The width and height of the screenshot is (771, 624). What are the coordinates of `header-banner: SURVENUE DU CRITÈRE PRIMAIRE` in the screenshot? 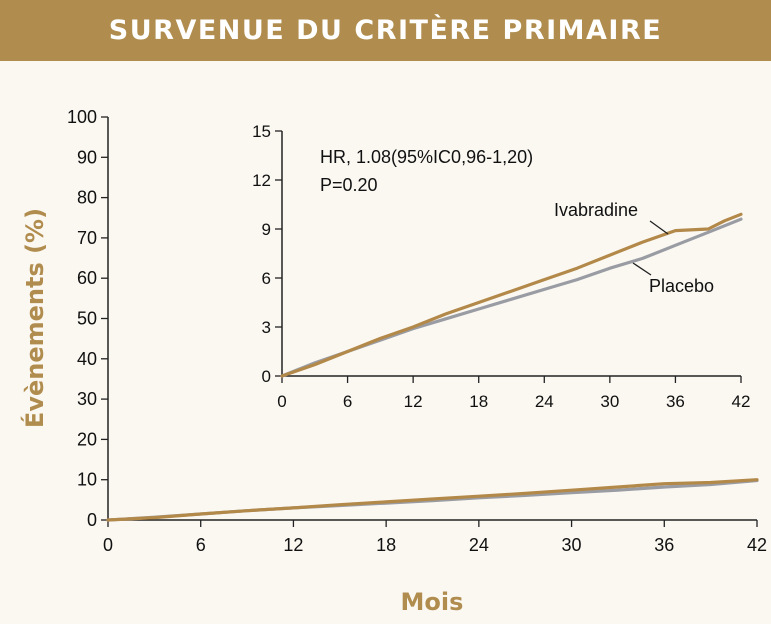 It's located at (385, 30).